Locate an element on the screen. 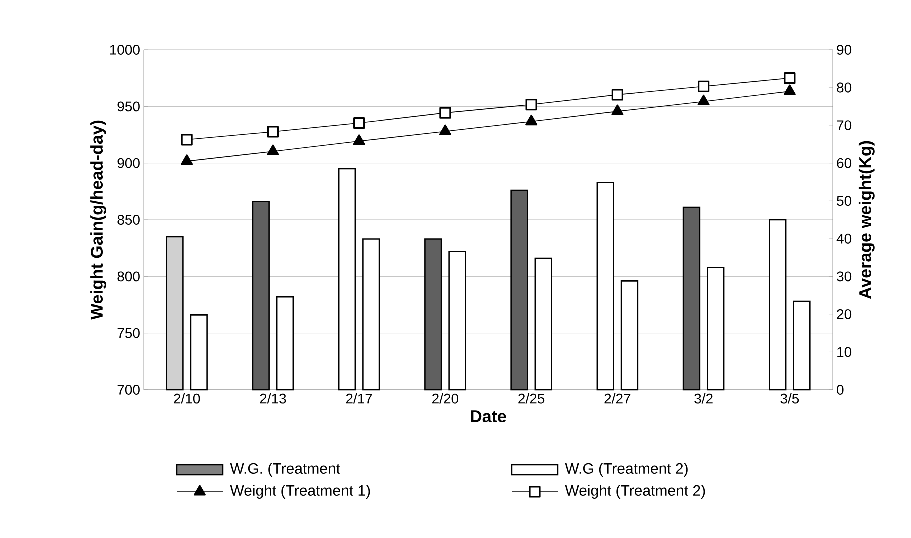  y2-tick-label: 90 is located at coordinates (844, 50).